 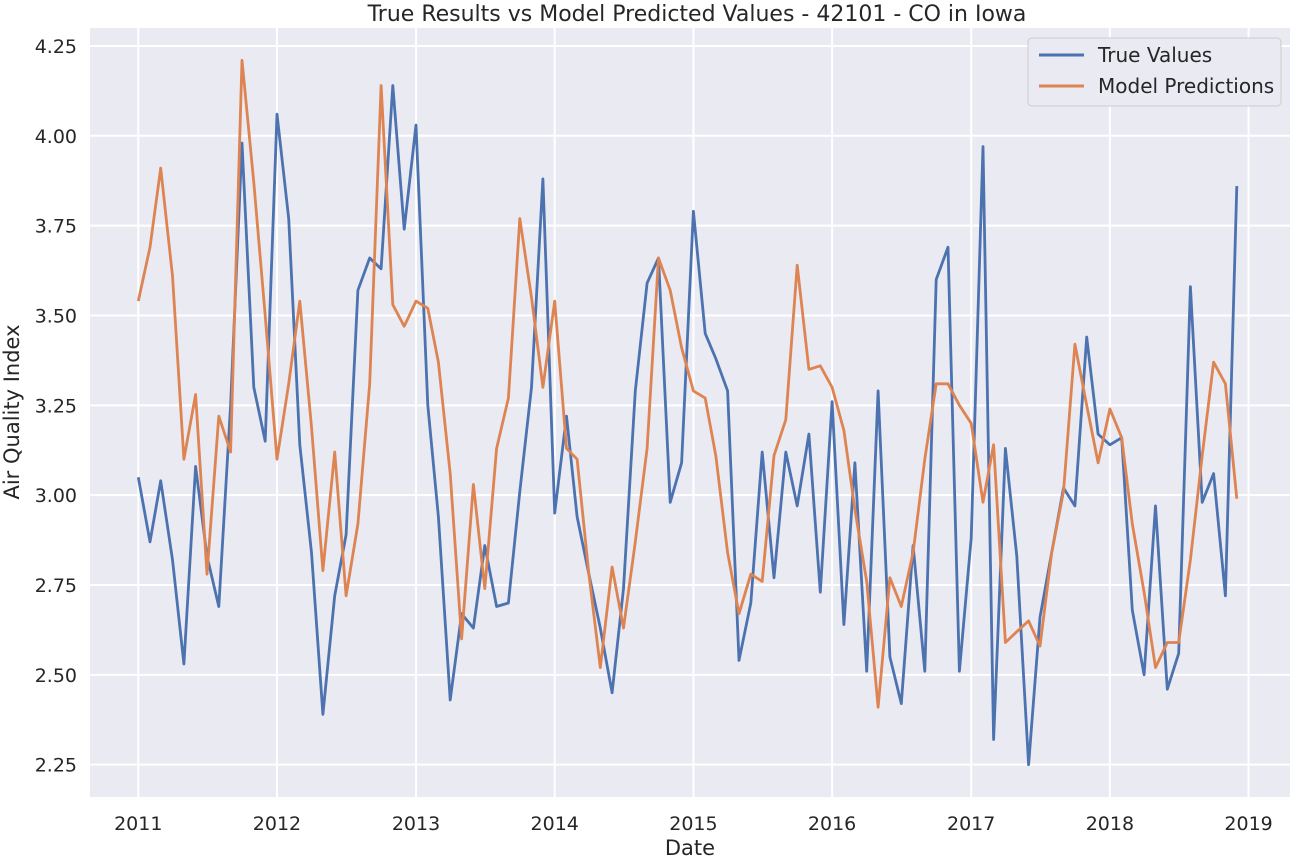 I want to click on x-axis-label: Date, so click(x=690, y=848).